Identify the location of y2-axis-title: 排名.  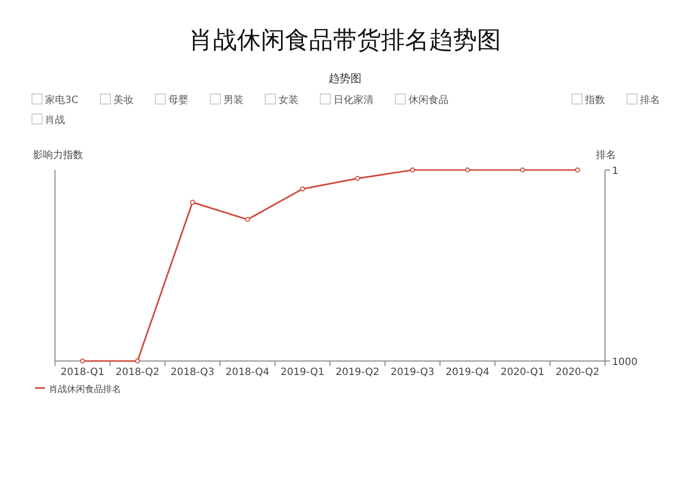
(606, 155).